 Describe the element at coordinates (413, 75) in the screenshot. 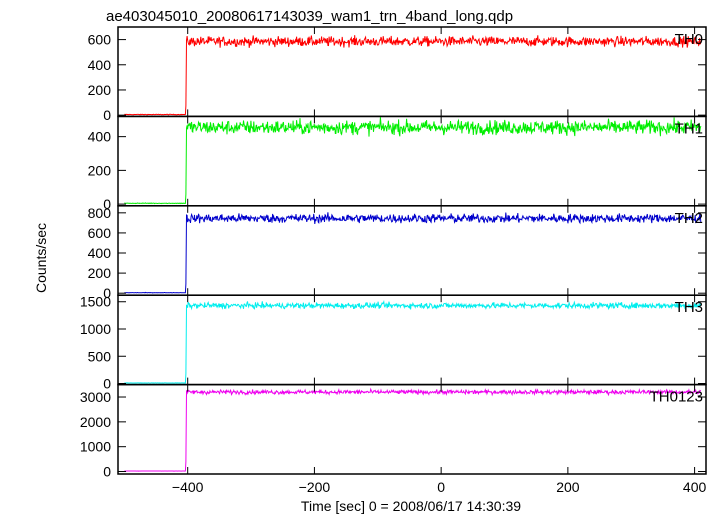

I see `series-line-th0` at that location.